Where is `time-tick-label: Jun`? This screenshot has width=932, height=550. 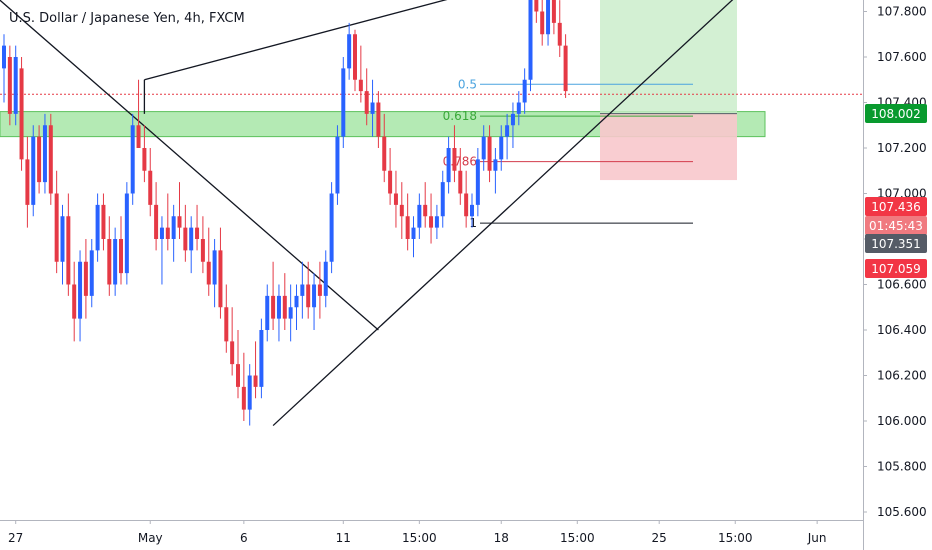 time-tick-label: Jun is located at coordinates (817, 538).